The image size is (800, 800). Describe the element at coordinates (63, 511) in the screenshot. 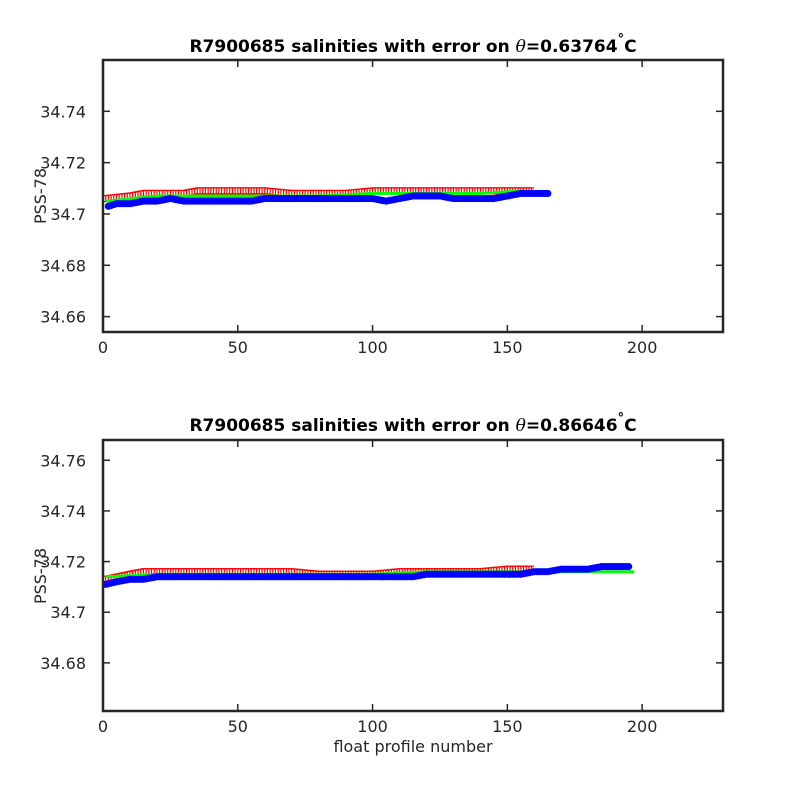

I see `y-tick-label-bottom: 34.74` at that location.